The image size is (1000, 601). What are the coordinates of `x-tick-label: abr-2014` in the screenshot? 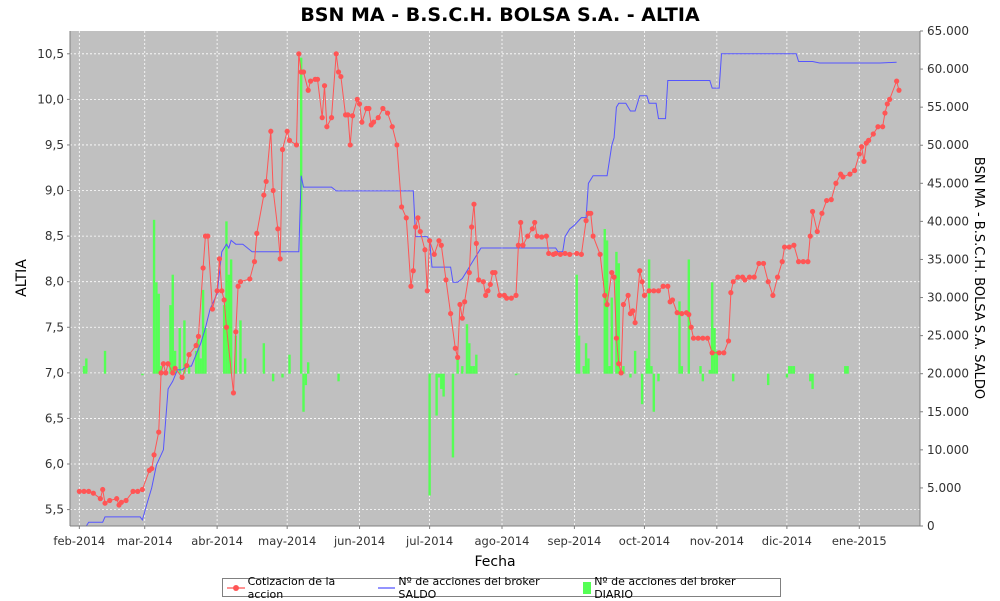 It's located at (217, 541).